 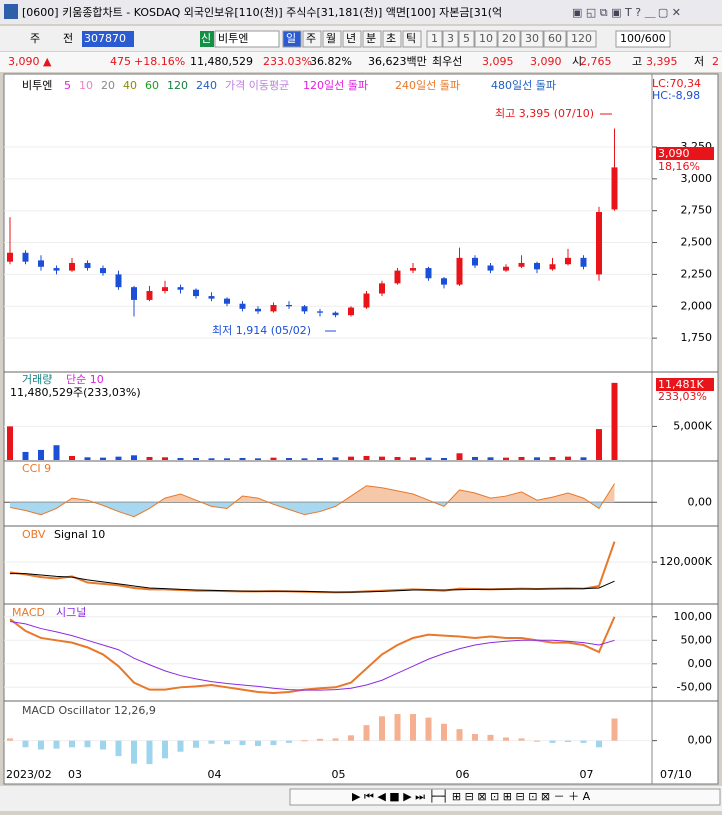 What do you see at coordinates (587, 774) in the screenshot?
I see `x-tick-label: 07` at bounding box center [587, 774].